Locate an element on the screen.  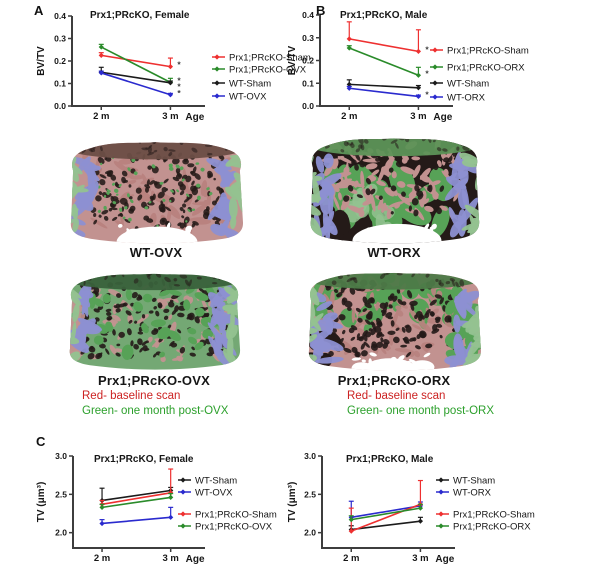
caption-prcko-ovx: Prx1;PRcKO-OVX is located at coordinates (154, 380).